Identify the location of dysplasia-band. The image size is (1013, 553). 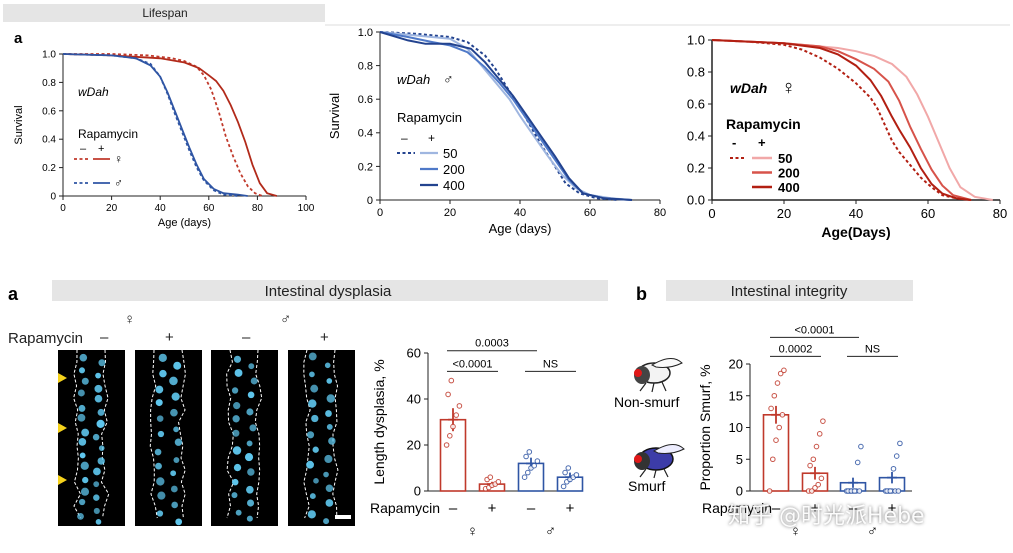
(330, 290).